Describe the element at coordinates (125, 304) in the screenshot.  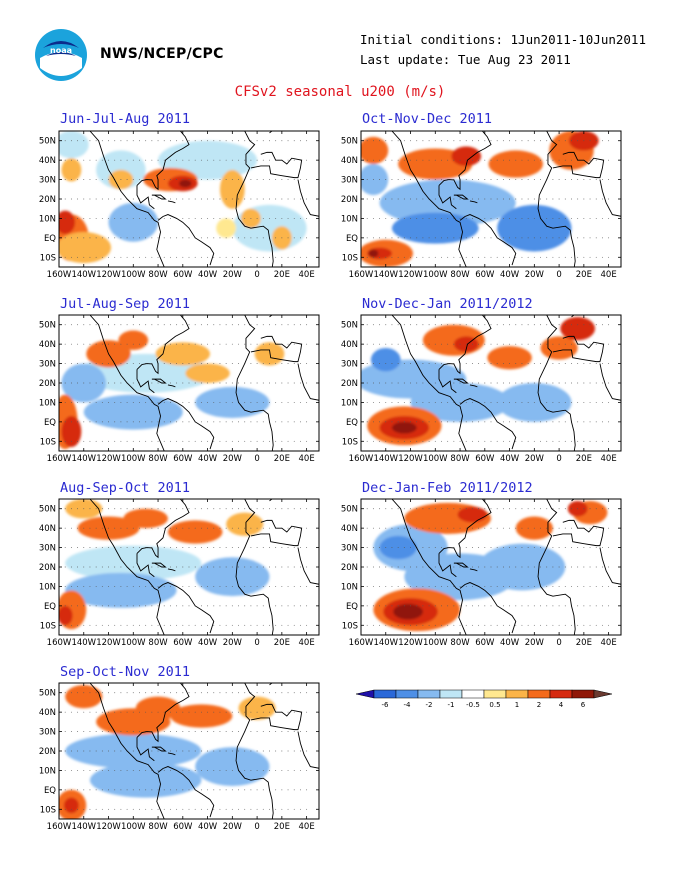
I see `panel-title-jas: Jul-Aug-Sep 2011` at that location.